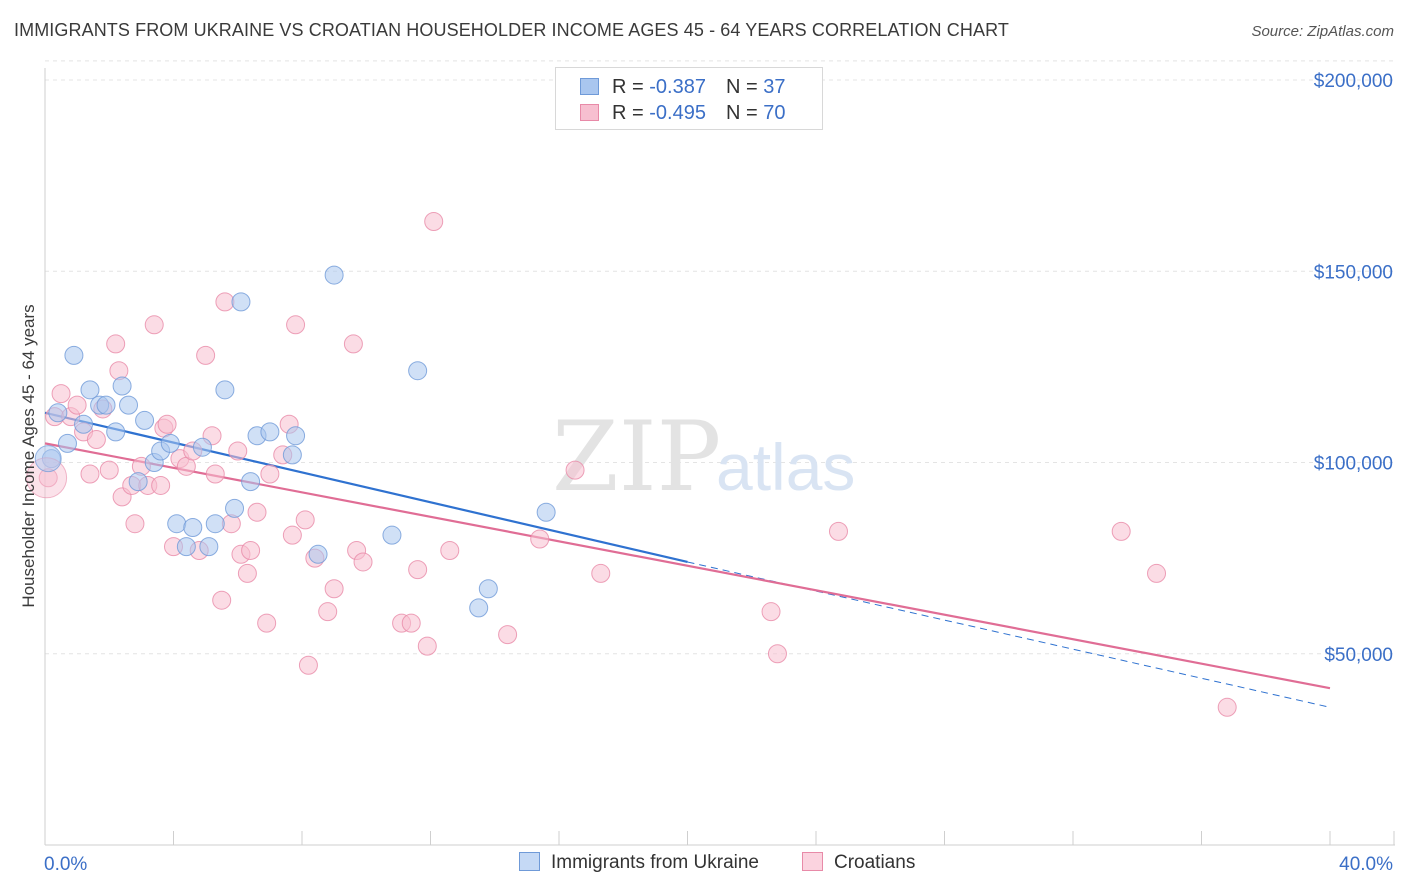 The width and height of the screenshot is (1406, 892). Describe the element at coordinates (875, 862) in the screenshot. I see `legend-label-croatians: Croatians` at that location.